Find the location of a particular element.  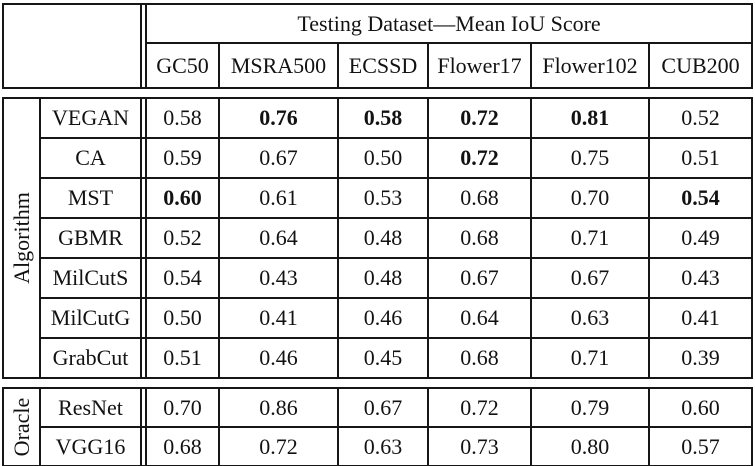

row-label-grabcut: GrabCut is located at coordinates (90, 358).